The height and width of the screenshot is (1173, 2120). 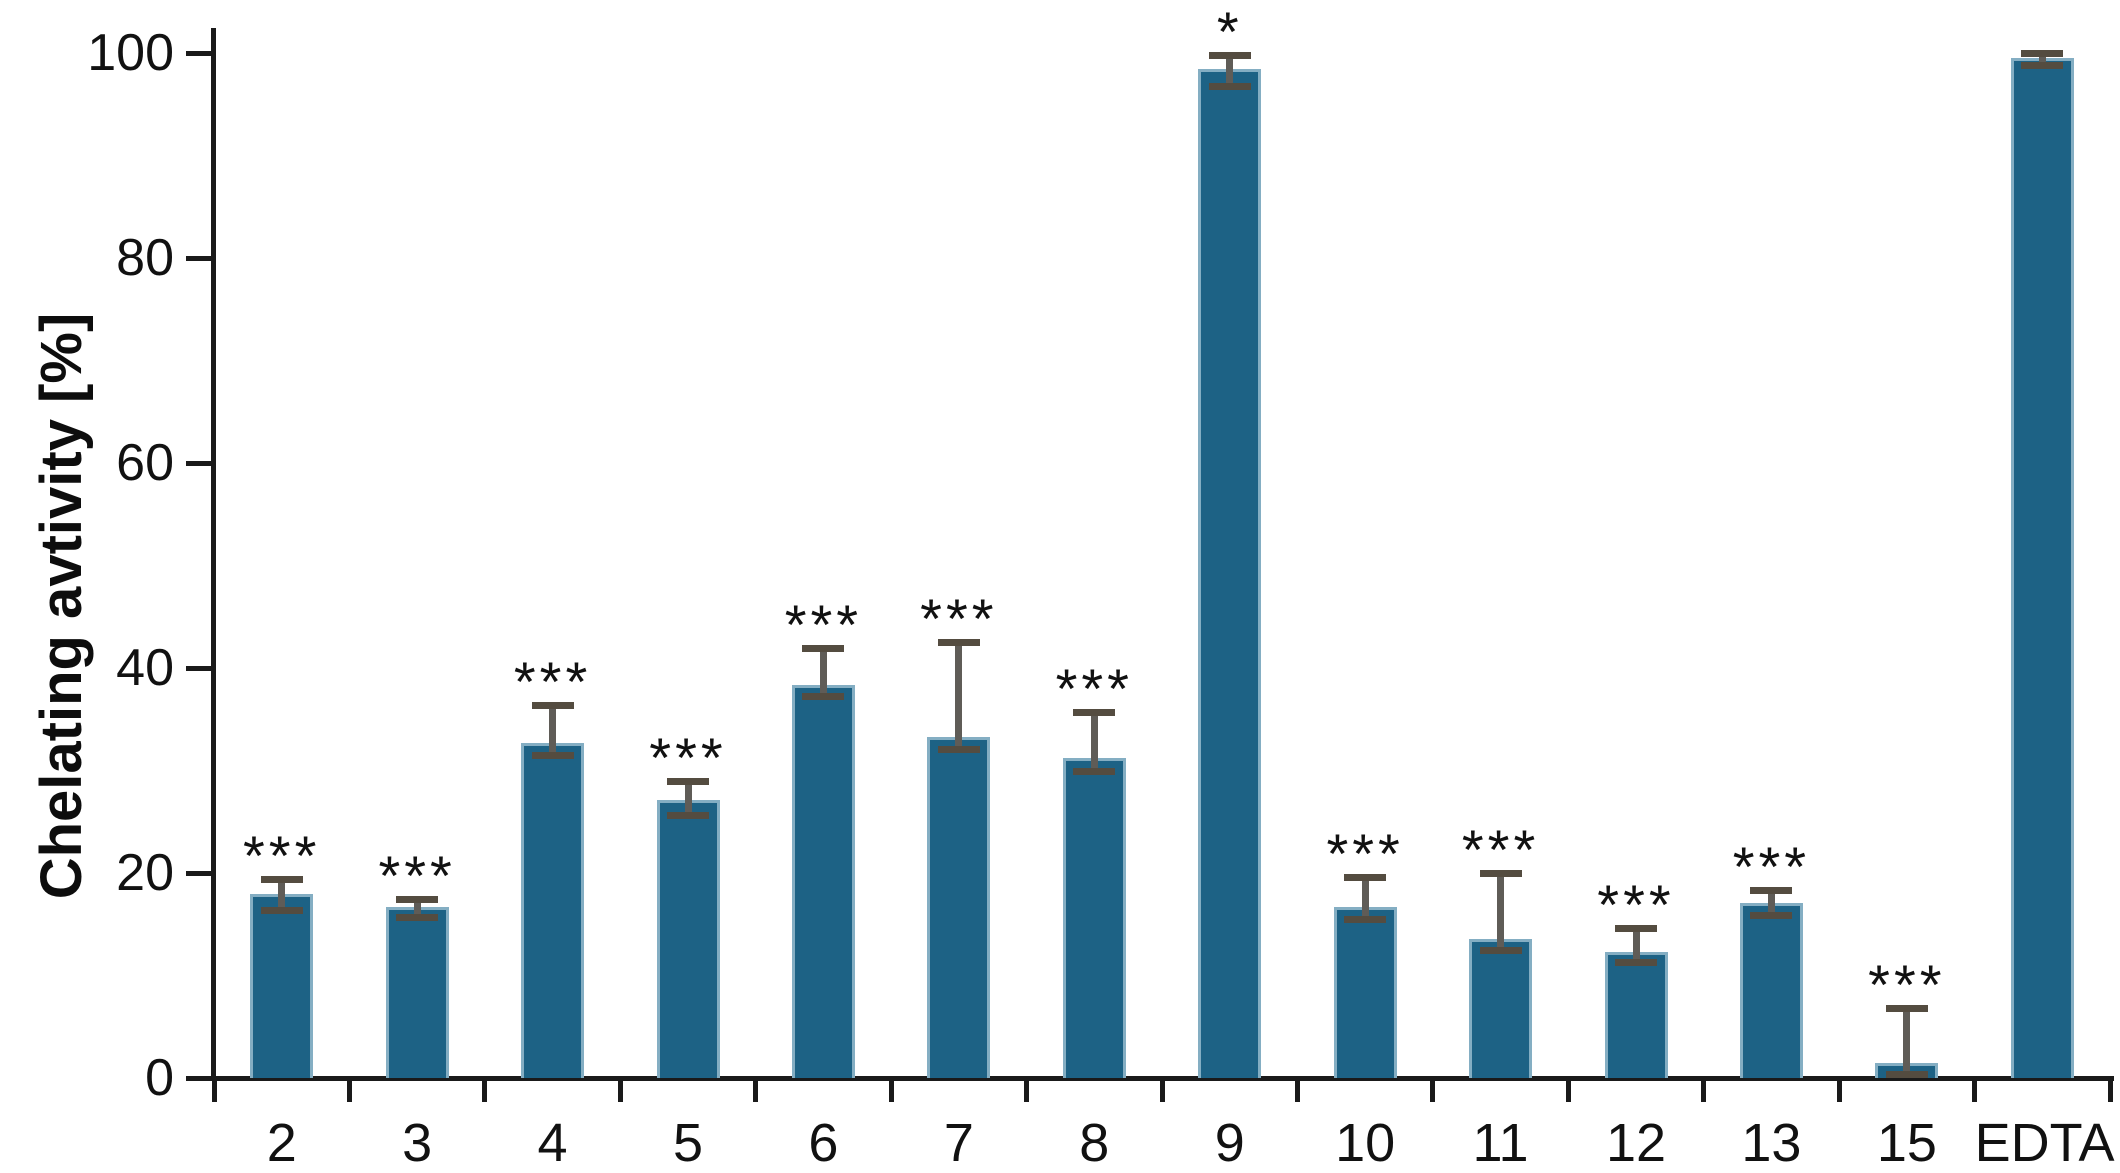 I want to click on x-tick-label: 6, so click(x=823, y=1143).